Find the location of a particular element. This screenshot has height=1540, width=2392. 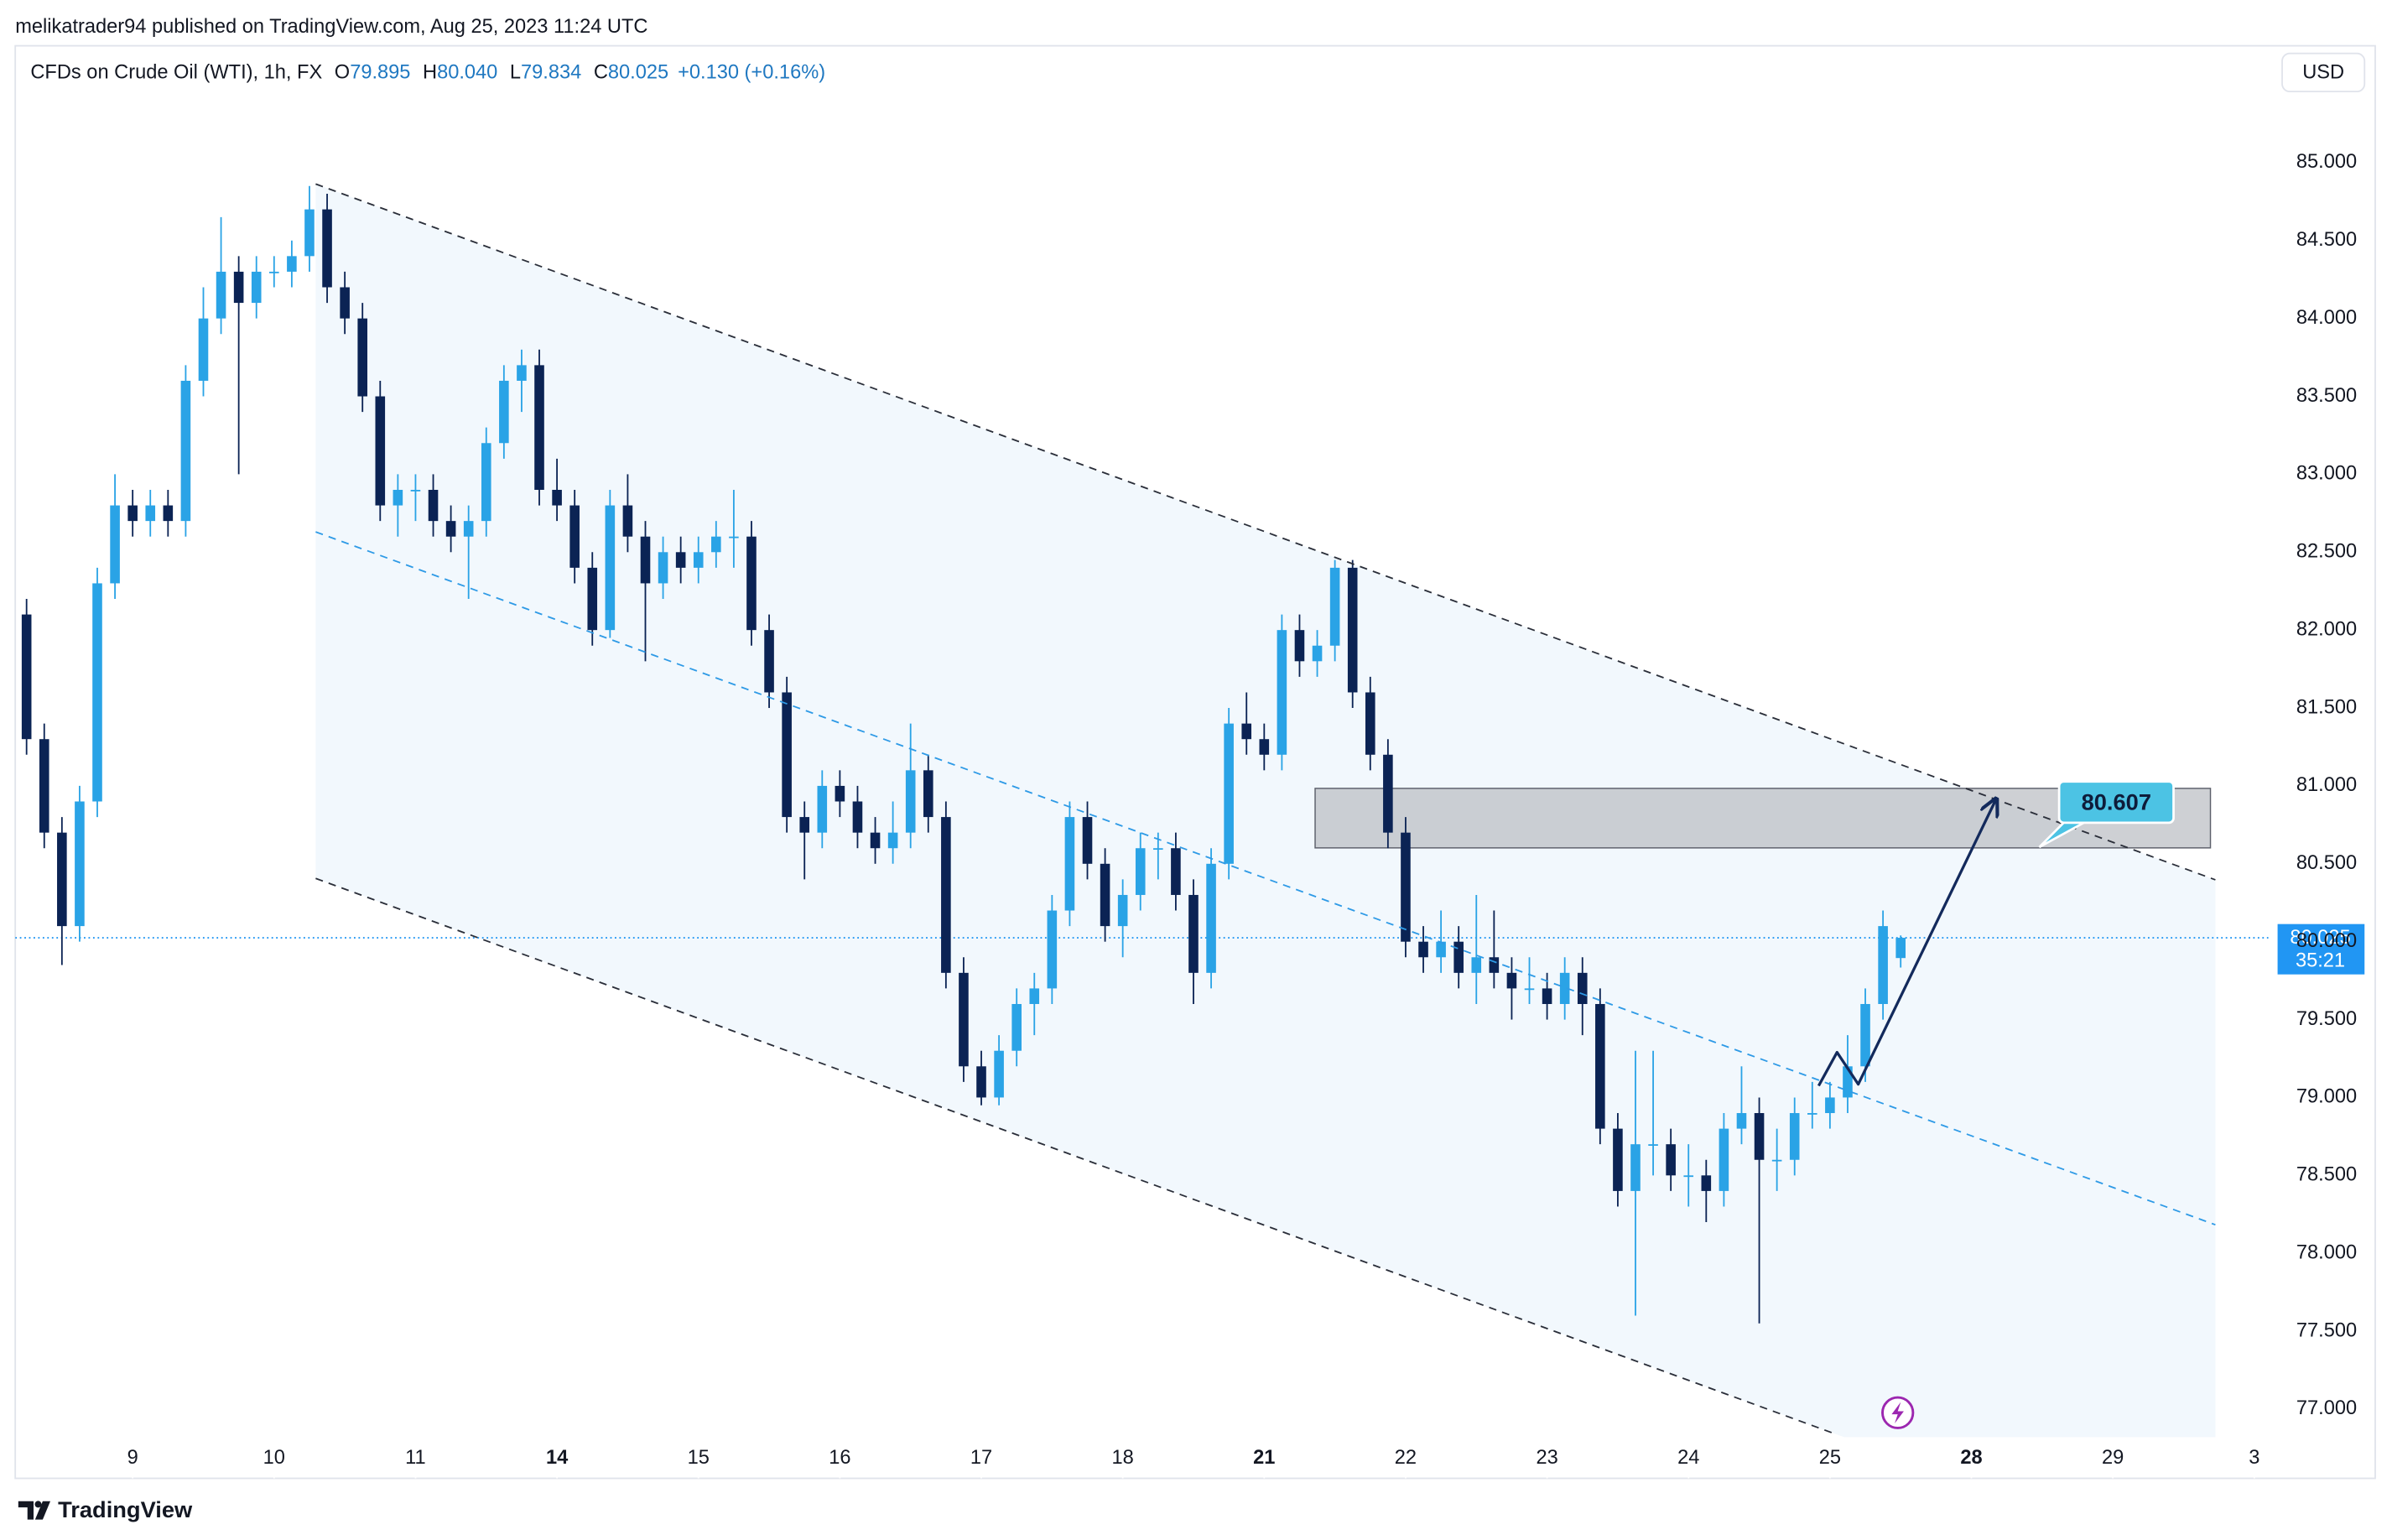

ohlc-value: 80.040 is located at coordinates (467, 73).